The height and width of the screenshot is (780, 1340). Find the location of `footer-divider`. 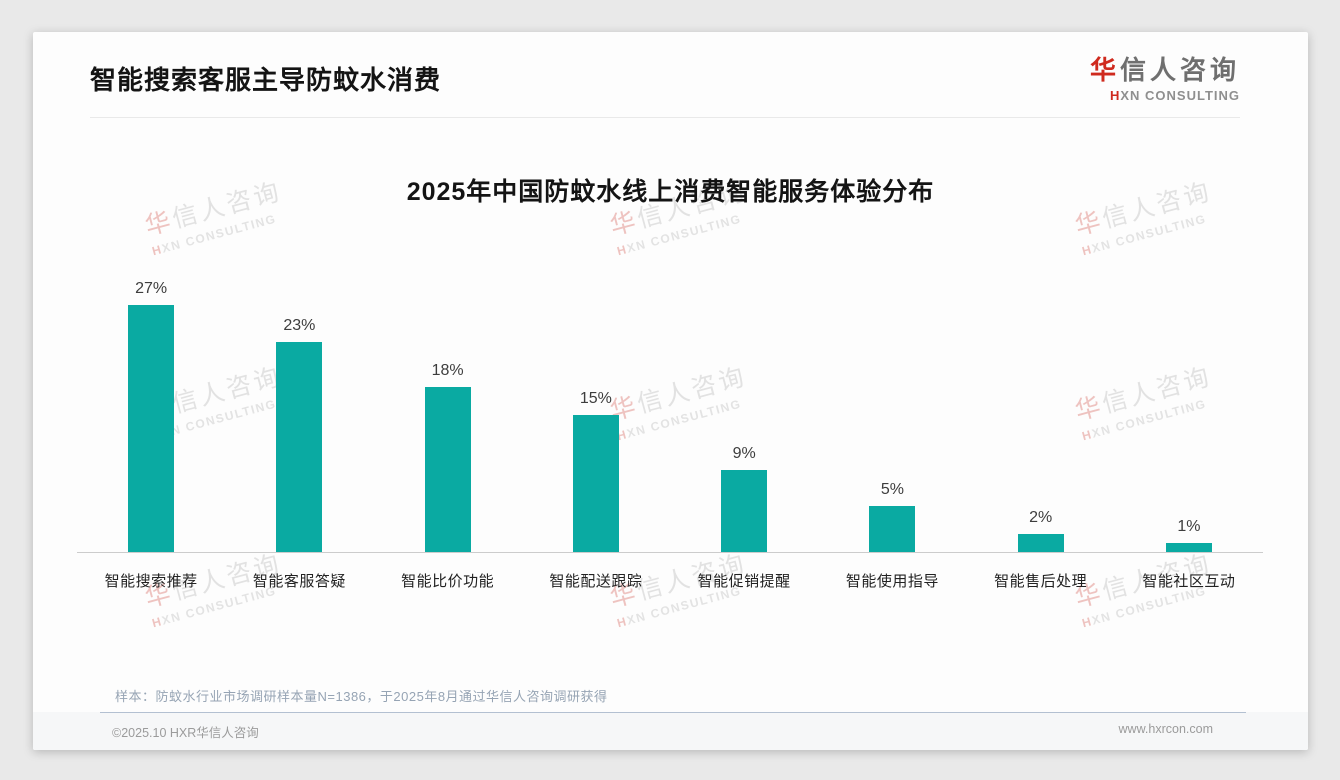

footer-divider is located at coordinates (673, 712).